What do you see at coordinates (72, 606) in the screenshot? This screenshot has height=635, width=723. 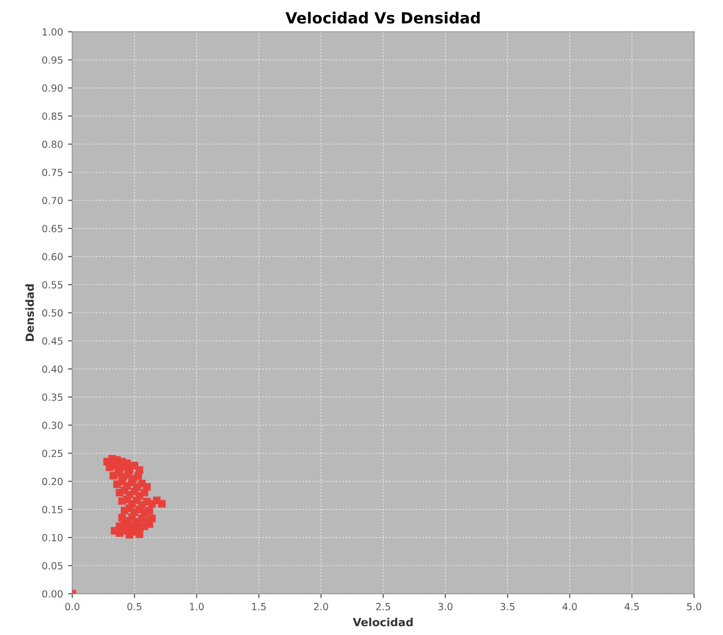 I see `x-tick-label: 0.0` at bounding box center [72, 606].